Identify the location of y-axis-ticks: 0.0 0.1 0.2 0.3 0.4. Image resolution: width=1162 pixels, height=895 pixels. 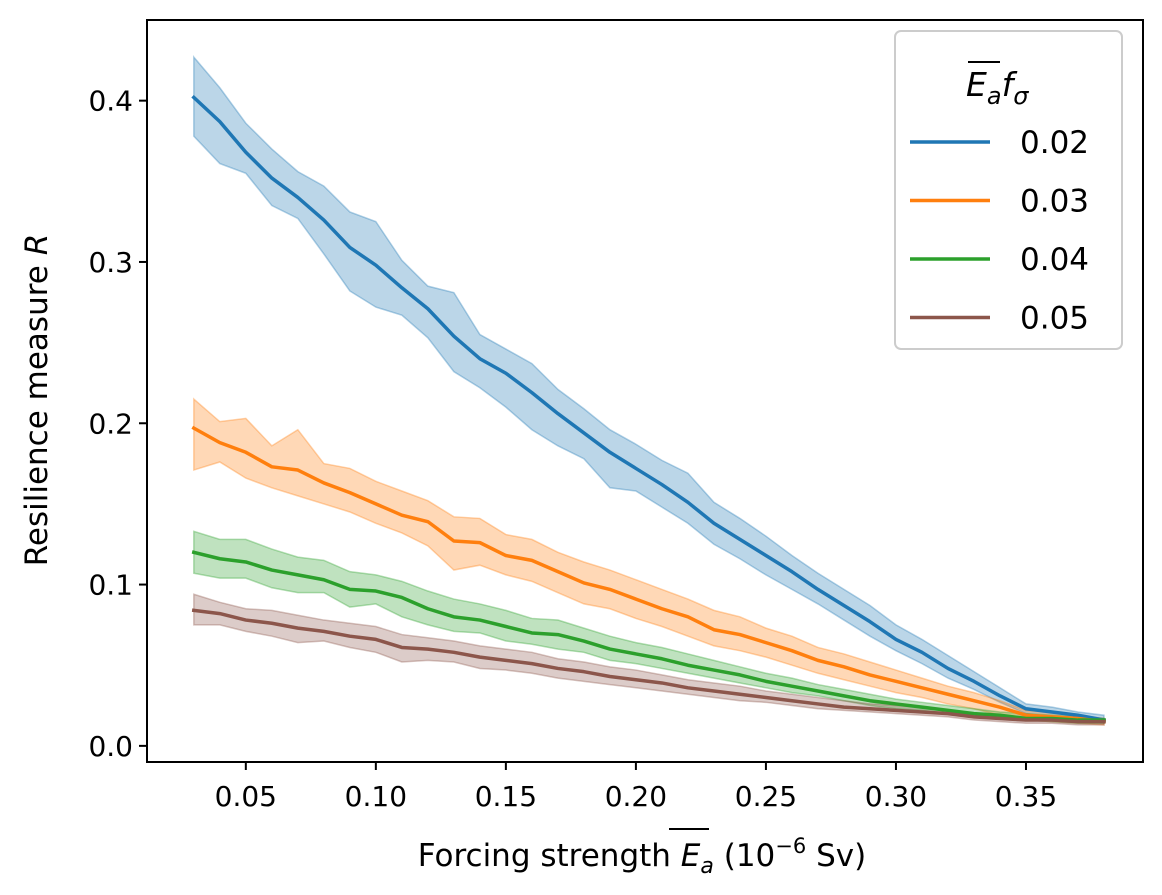
(117, 424).